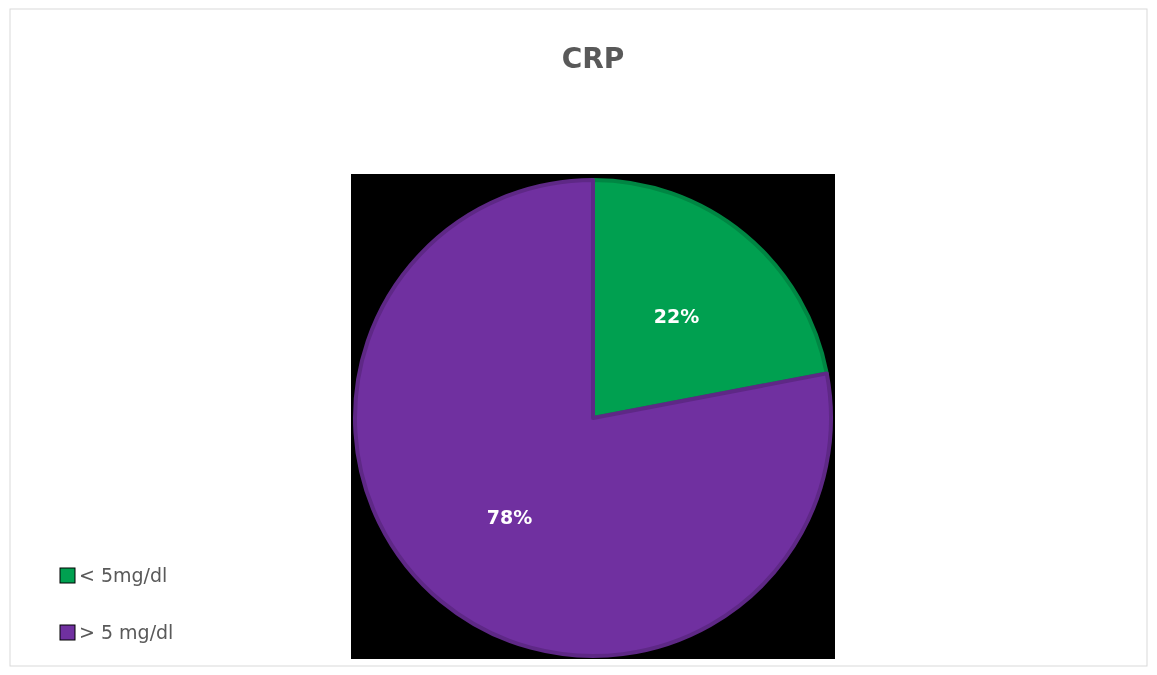 This screenshot has height=675, width=1157. I want to click on legend-label: < 5mg/dl, so click(123, 574).